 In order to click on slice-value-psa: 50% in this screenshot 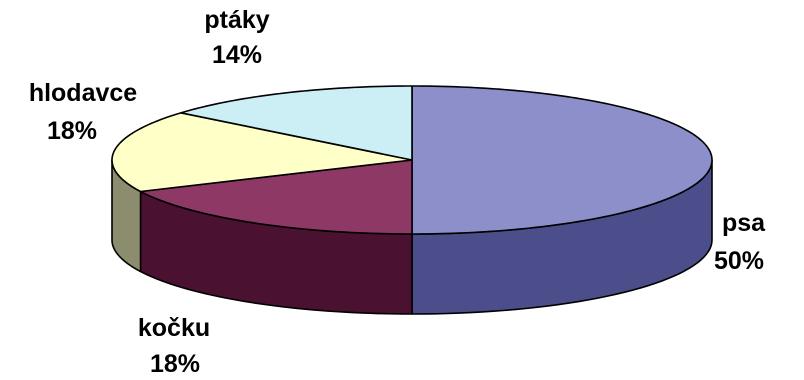, I will do `click(739, 261)`.